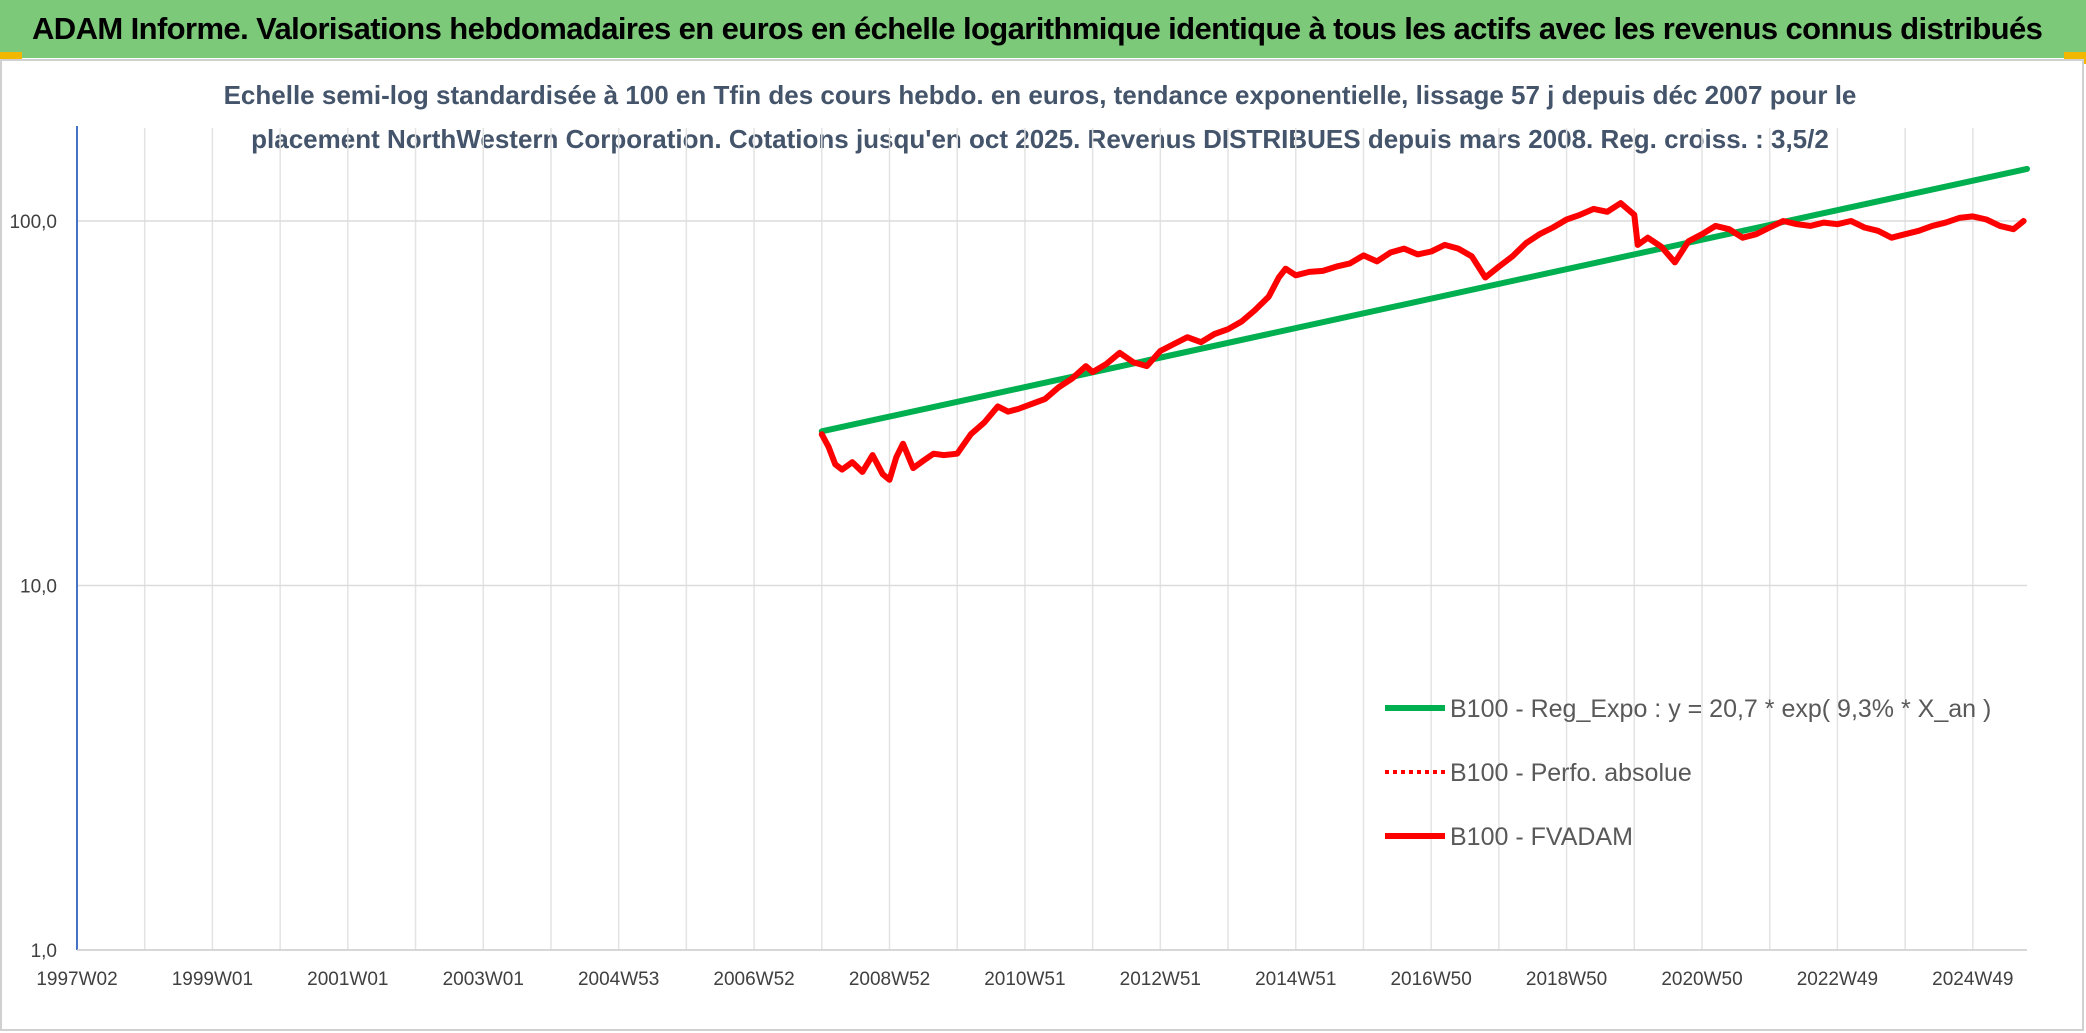 The image size is (2086, 1033). I want to click on x-tick-label: 2010W51, so click(1024, 979).